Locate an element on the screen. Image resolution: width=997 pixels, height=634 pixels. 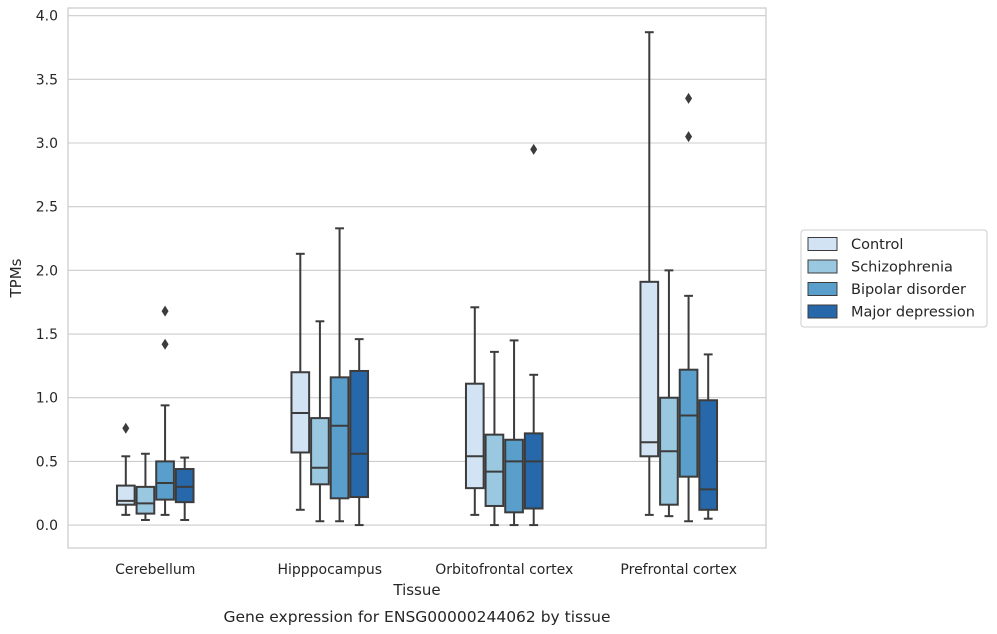
legend-item: Control is located at coordinates (855, 245).